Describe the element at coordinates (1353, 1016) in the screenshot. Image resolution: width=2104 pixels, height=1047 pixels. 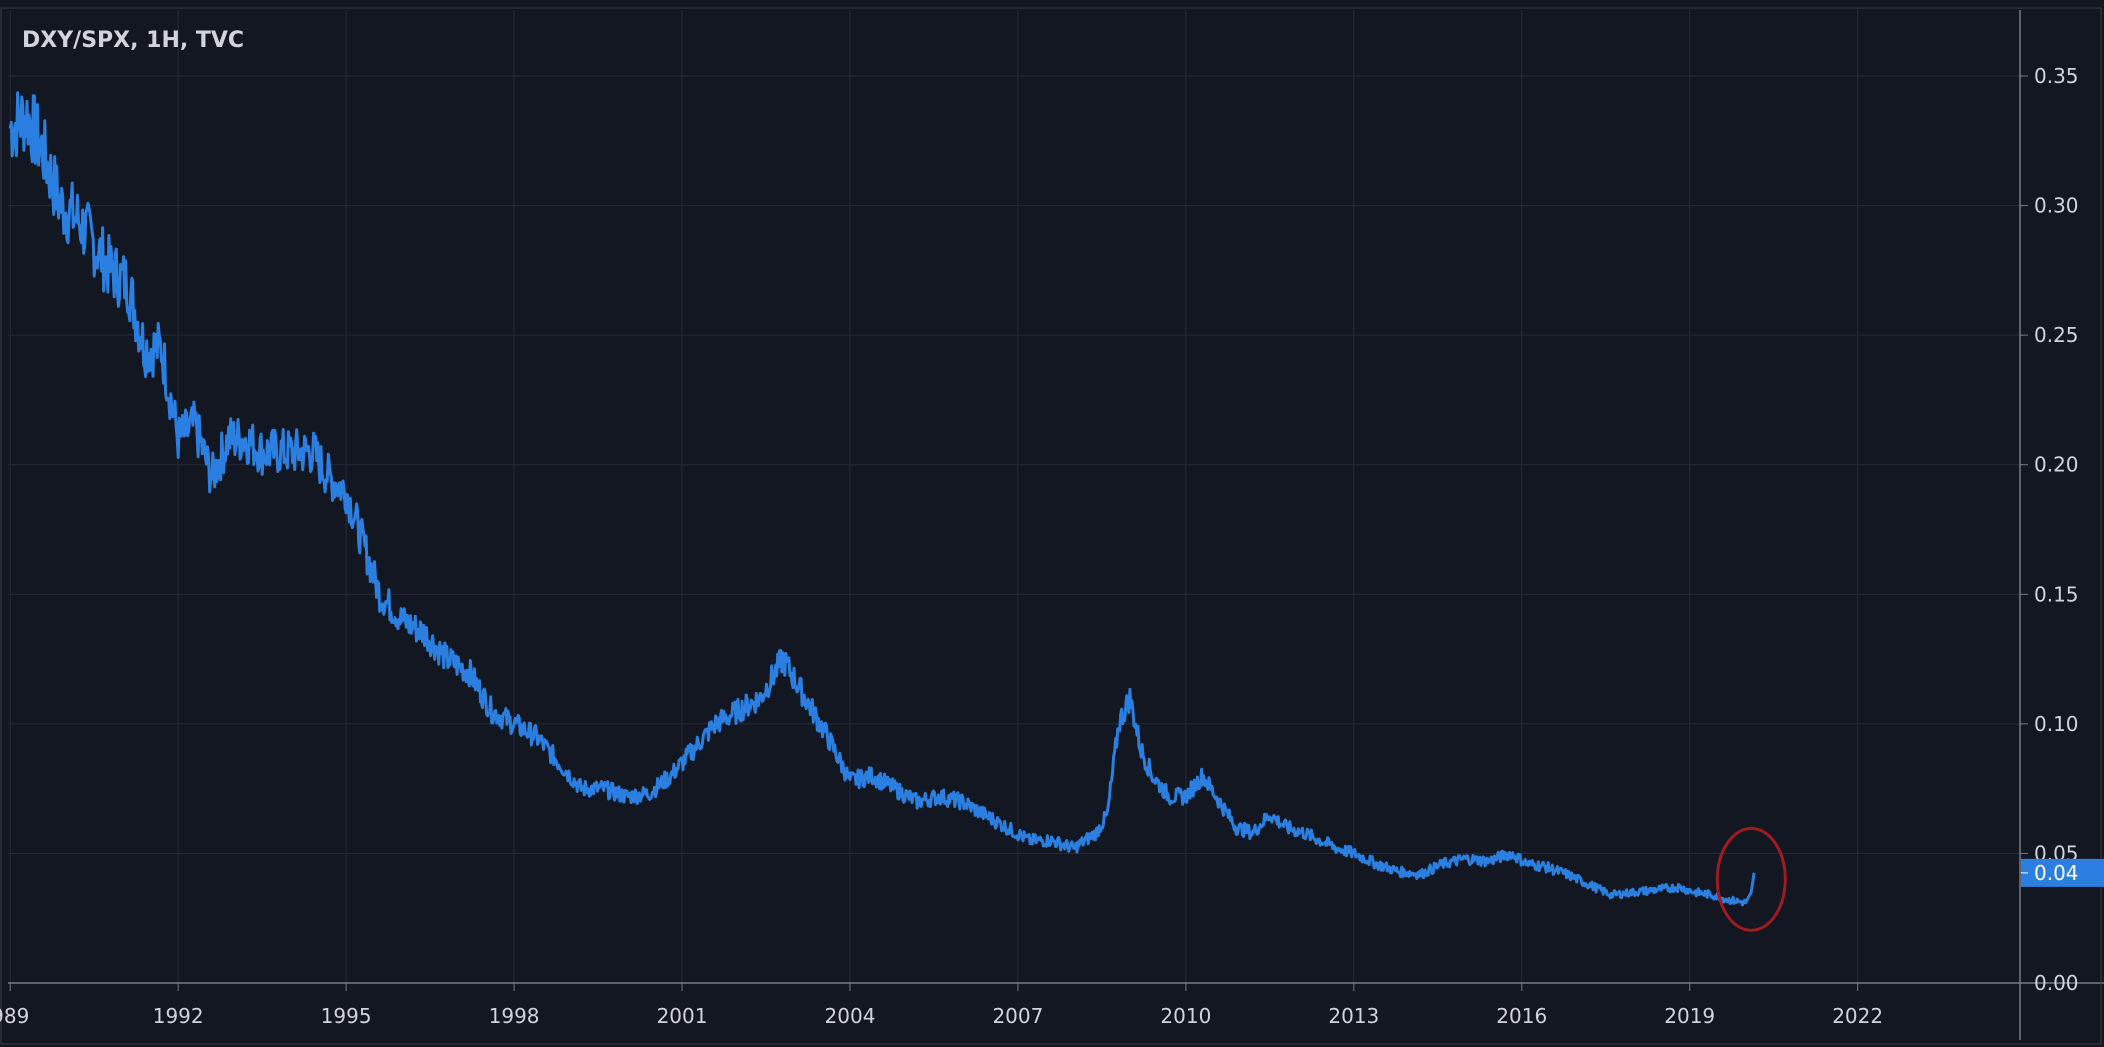
I see `x-tick-label: 2013` at that location.